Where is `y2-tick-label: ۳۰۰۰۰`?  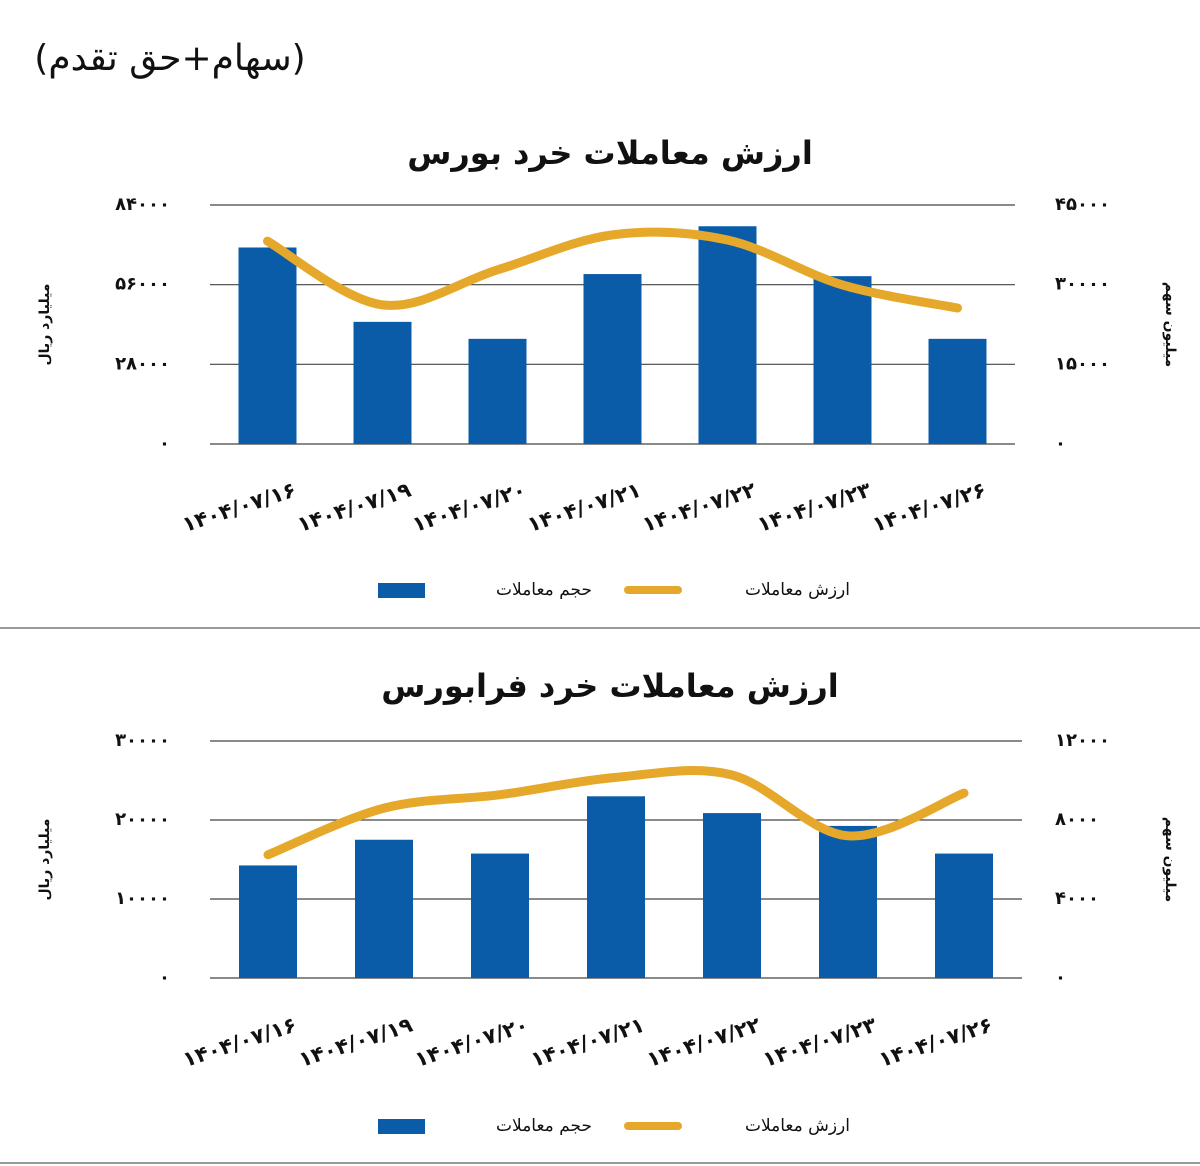
y2-tick-label: ۳۰۰۰۰ is located at coordinates (1082, 284).